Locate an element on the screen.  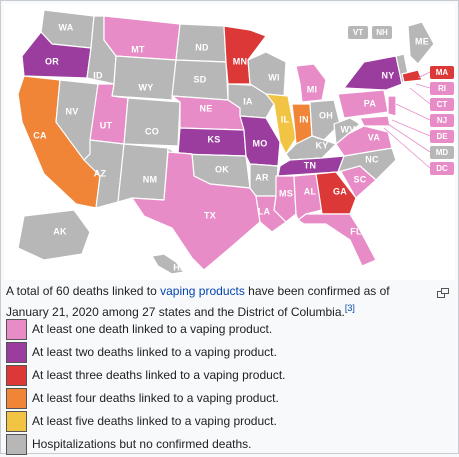
state-ak is located at coordinates (54, 235).